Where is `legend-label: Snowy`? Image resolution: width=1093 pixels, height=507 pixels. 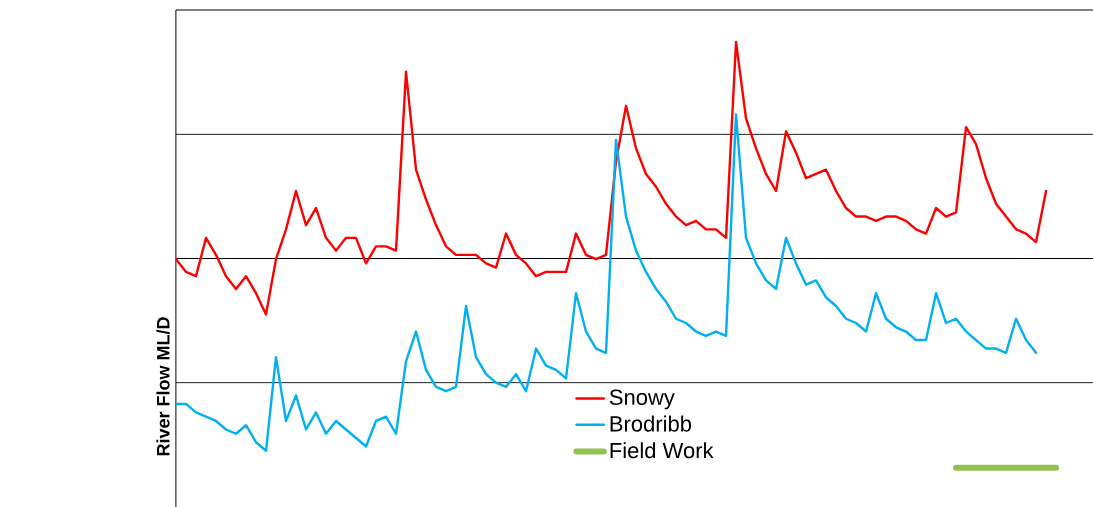 legend-label: Snowy is located at coordinates (642, 399).